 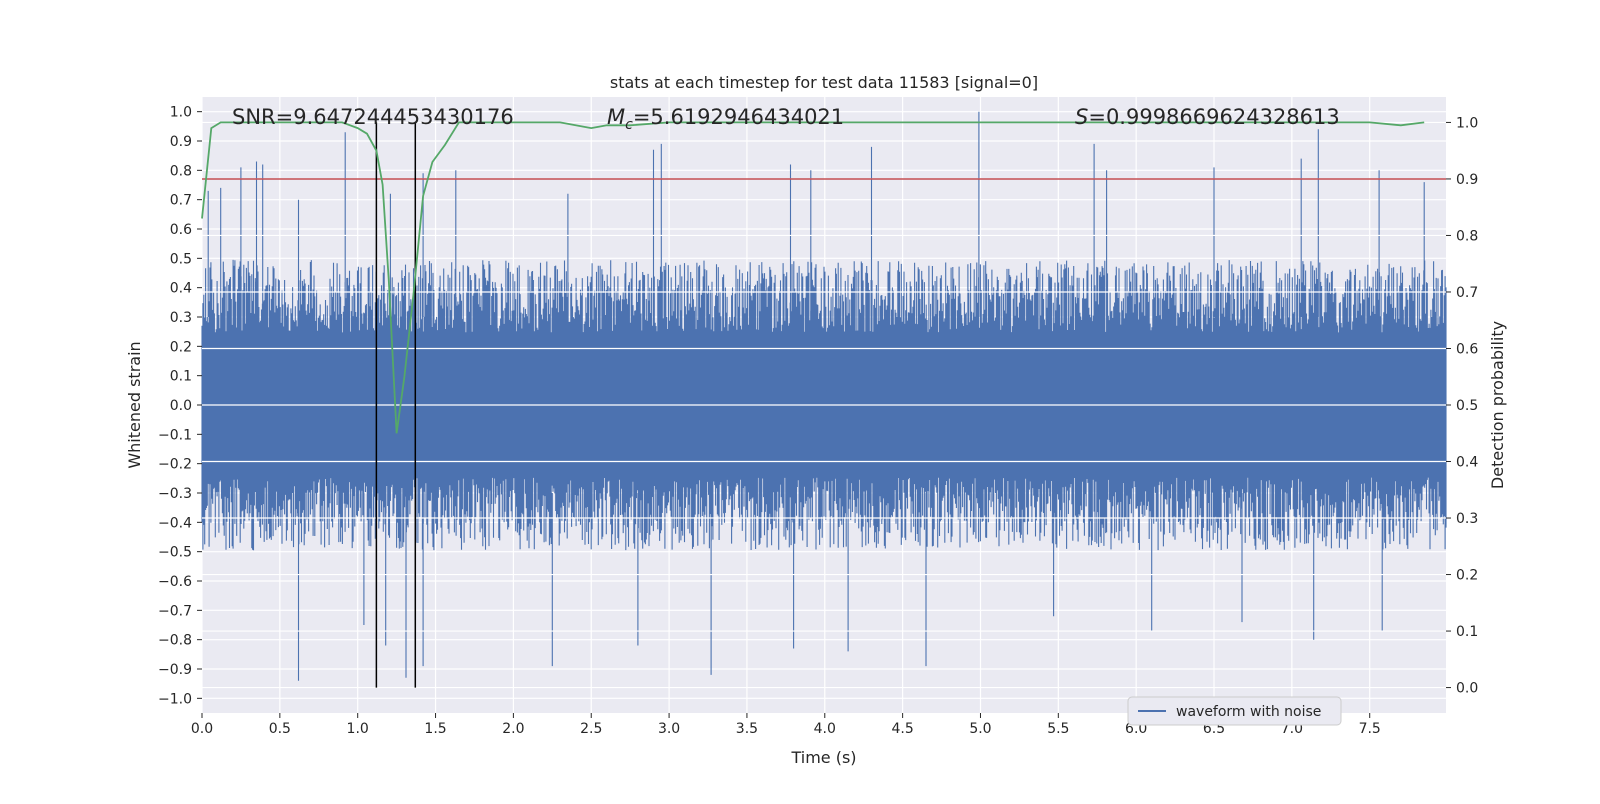 I want to click on y-tick-label: −0.2, so click(x=175, y=465).